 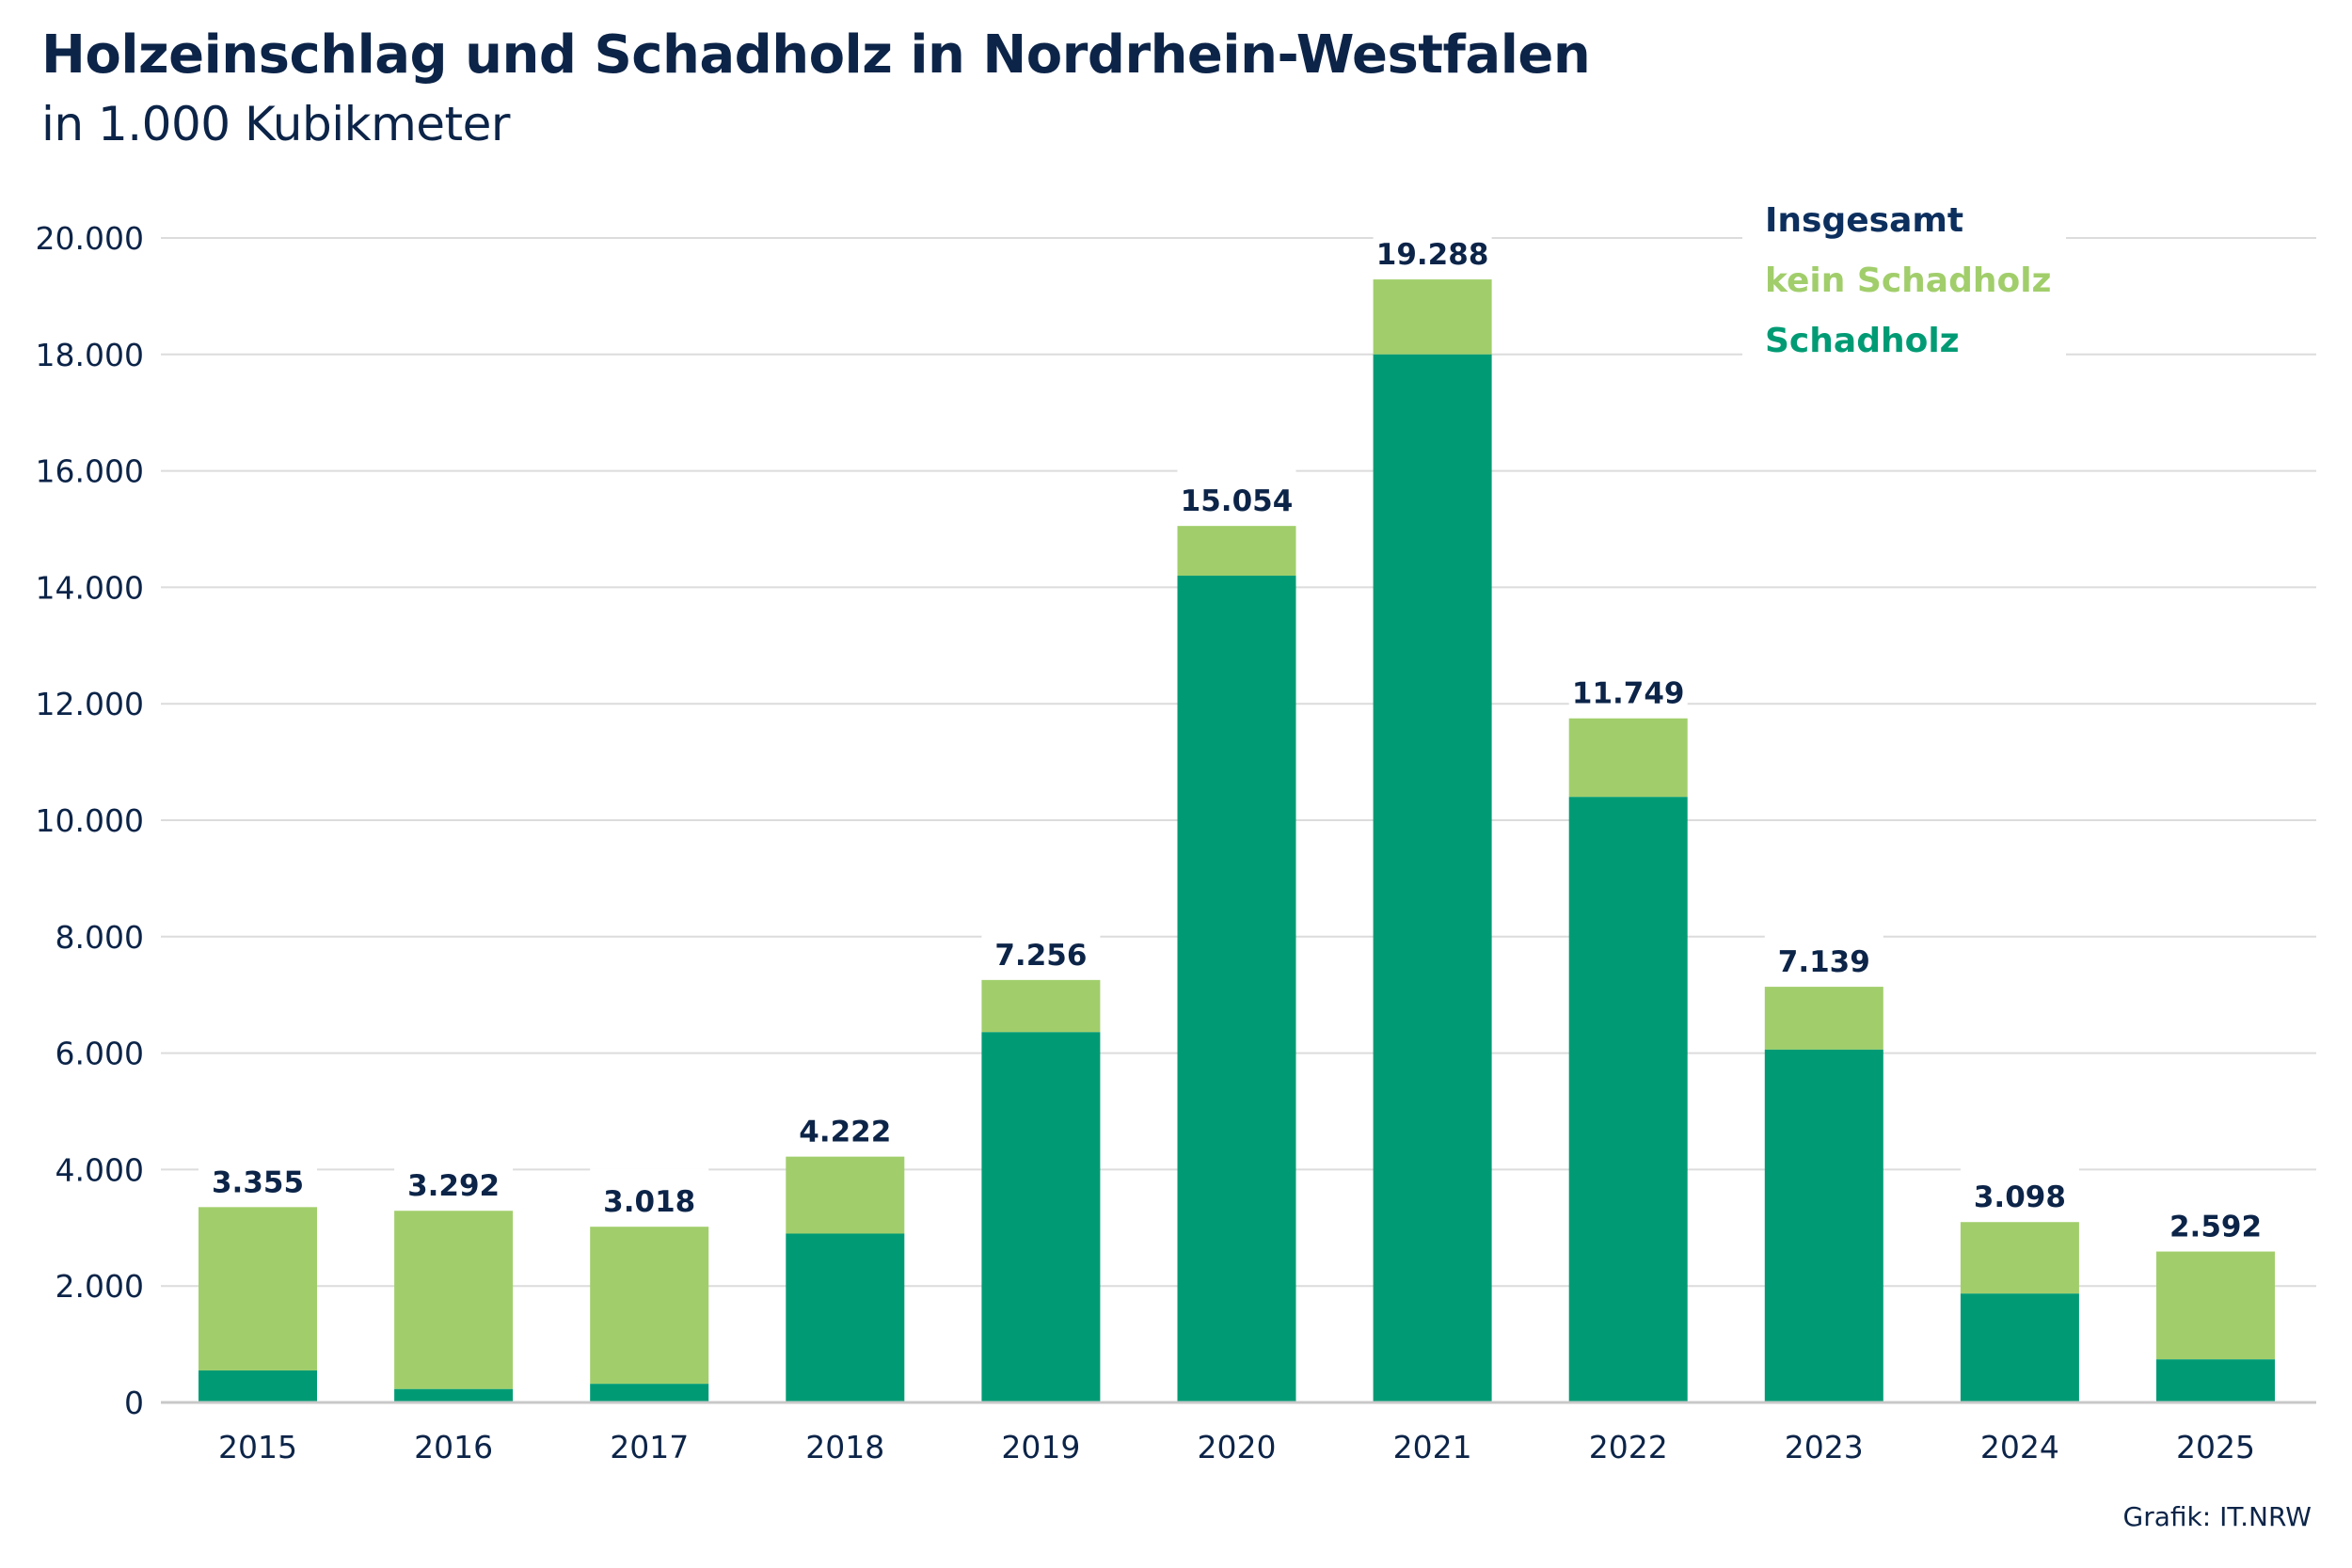 I want to click on legend: Insgesamt kein Schadholz Schadholz, so click(x=1904, y=282).